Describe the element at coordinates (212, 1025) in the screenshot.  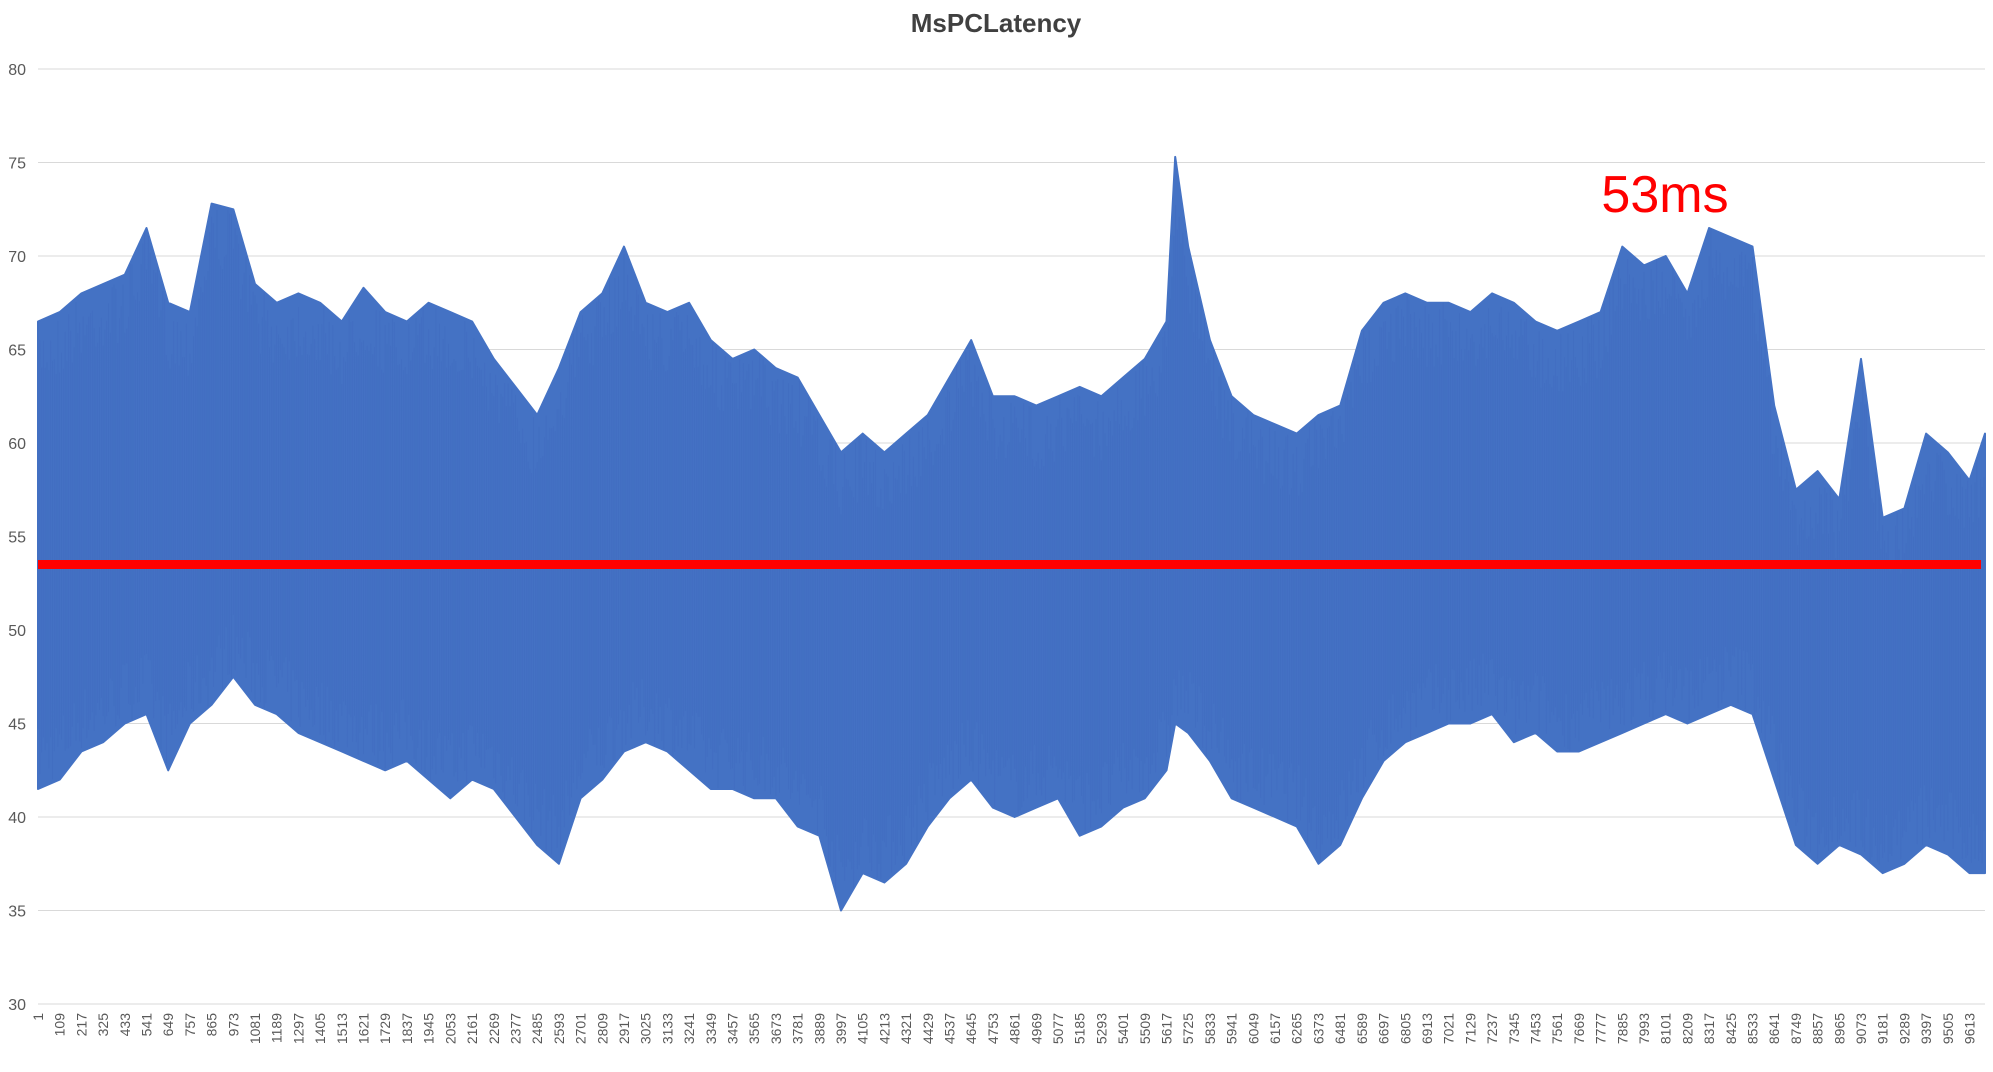
I see `x-tick-label: 865` at that location.